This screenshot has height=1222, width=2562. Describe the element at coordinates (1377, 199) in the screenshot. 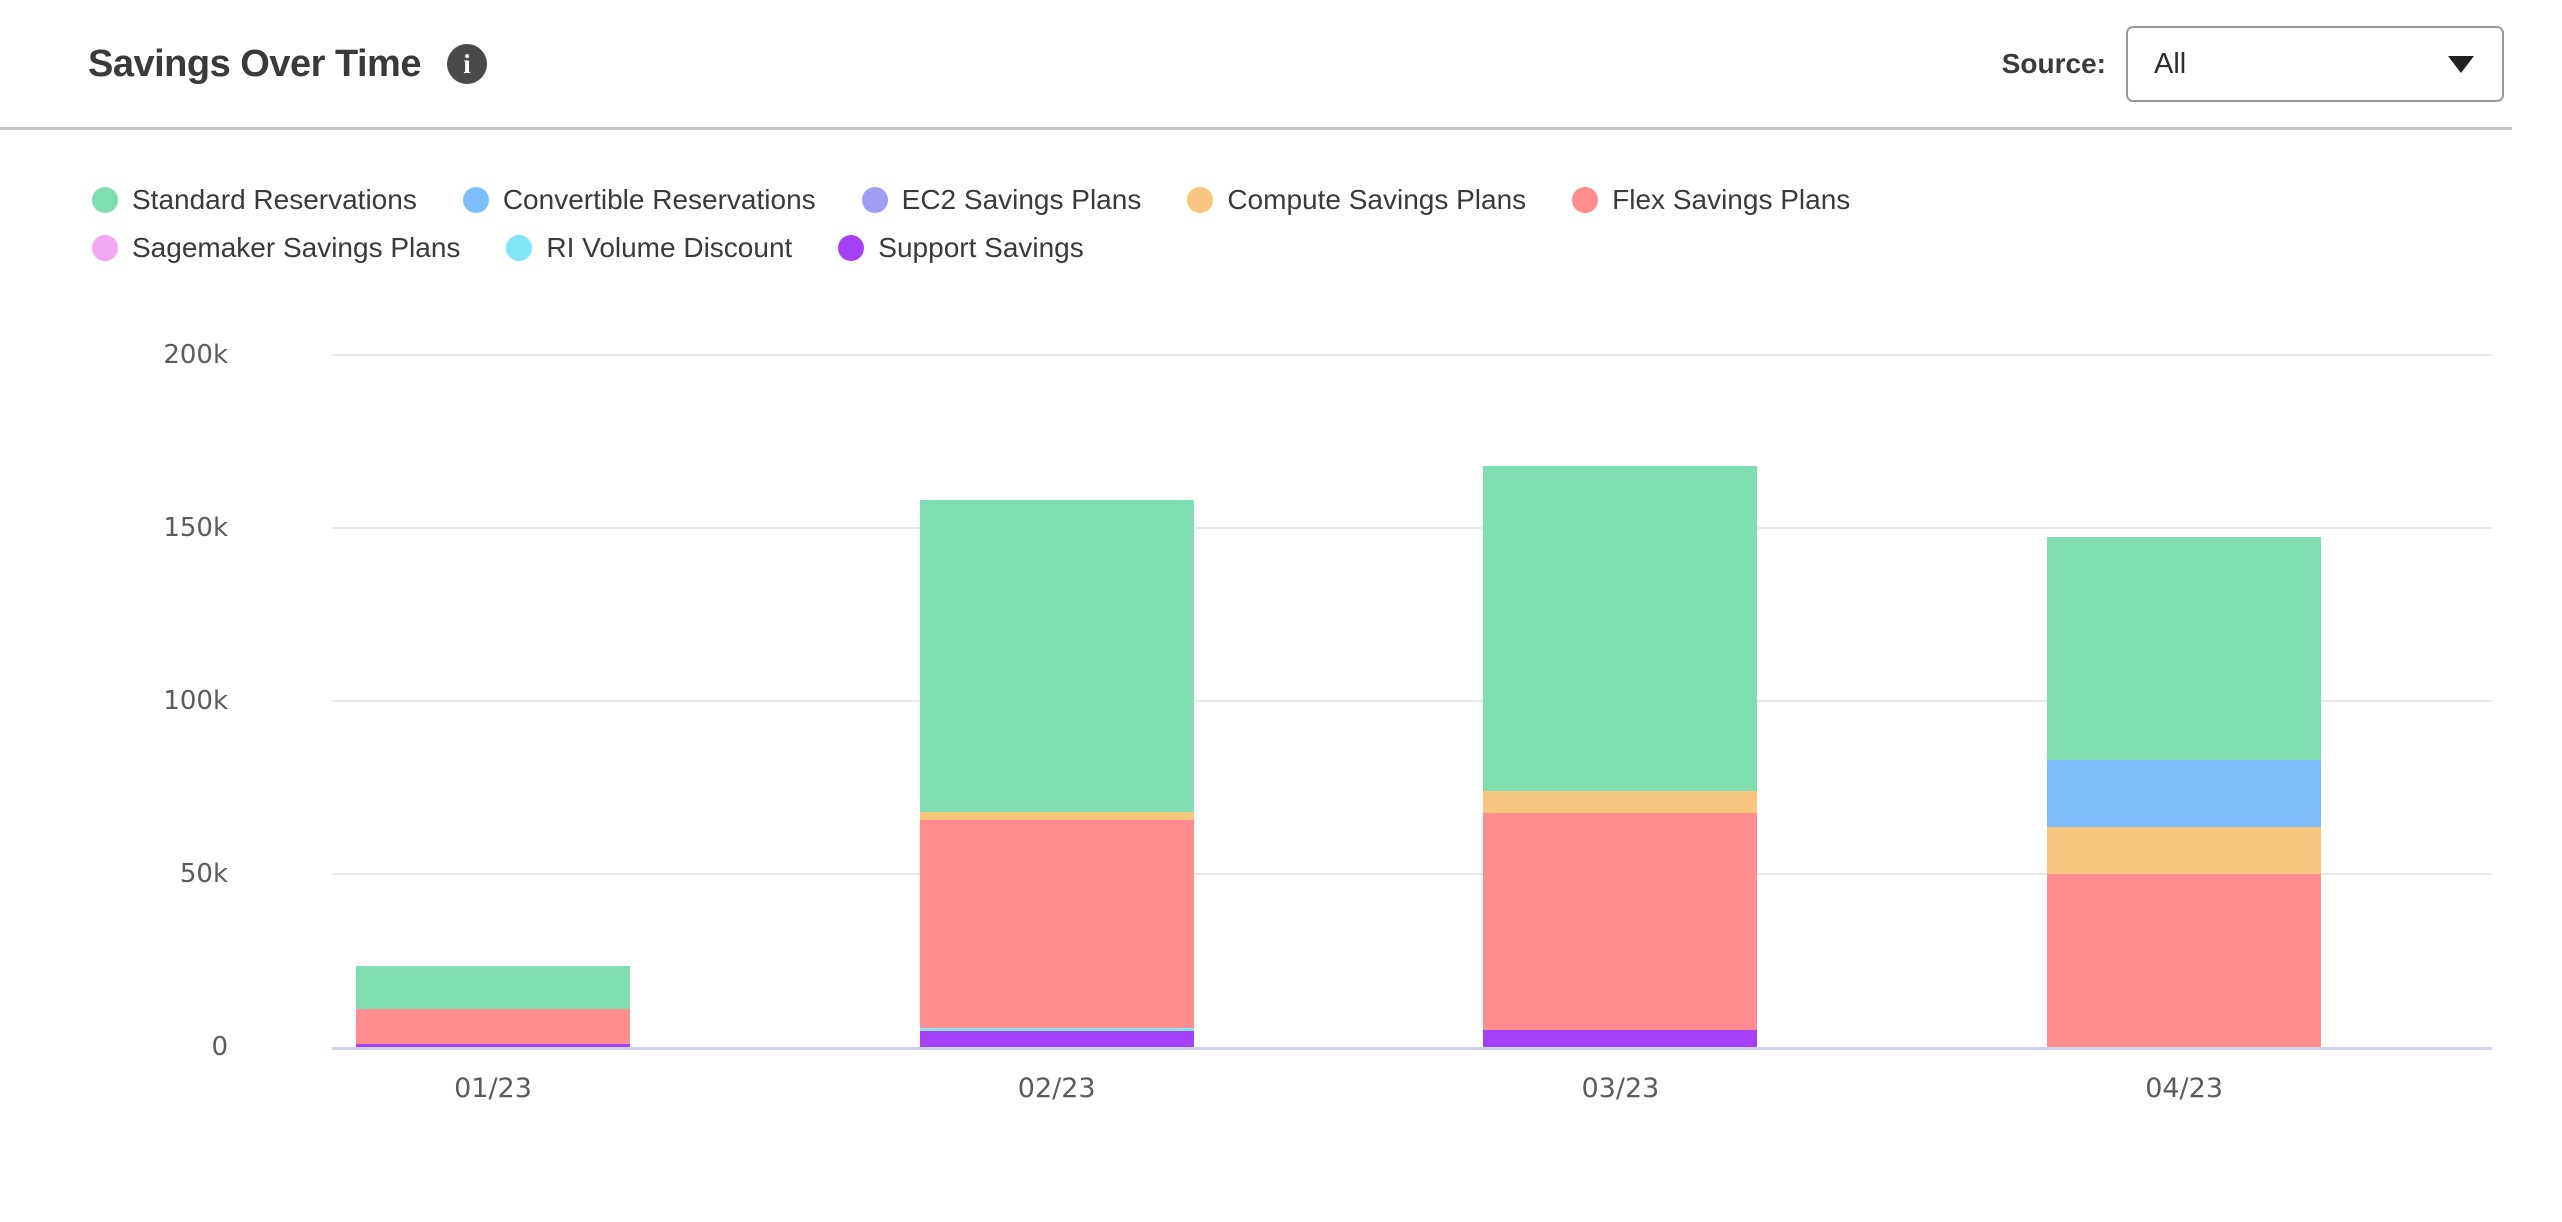

I see `legend-item-label: Compute Savings Plans` at that location.